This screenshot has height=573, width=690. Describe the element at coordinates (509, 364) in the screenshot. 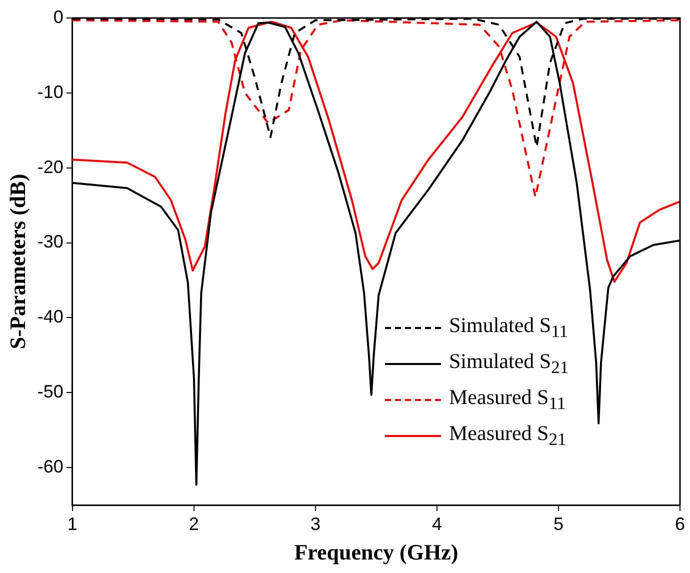

I see `legend-label: Simulated S$_{21}$` at that location.